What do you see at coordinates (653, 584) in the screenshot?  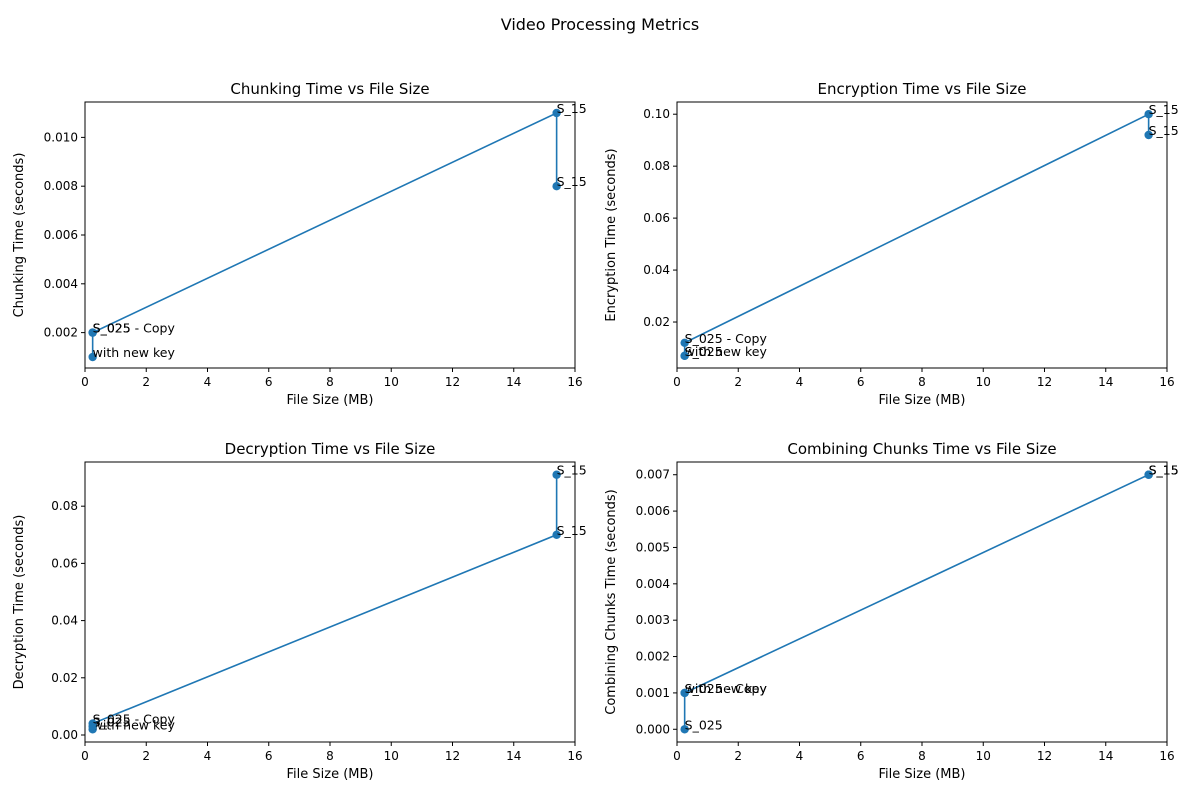 I see `y-tick-label: 0.004` at bounding box center [653, 584].